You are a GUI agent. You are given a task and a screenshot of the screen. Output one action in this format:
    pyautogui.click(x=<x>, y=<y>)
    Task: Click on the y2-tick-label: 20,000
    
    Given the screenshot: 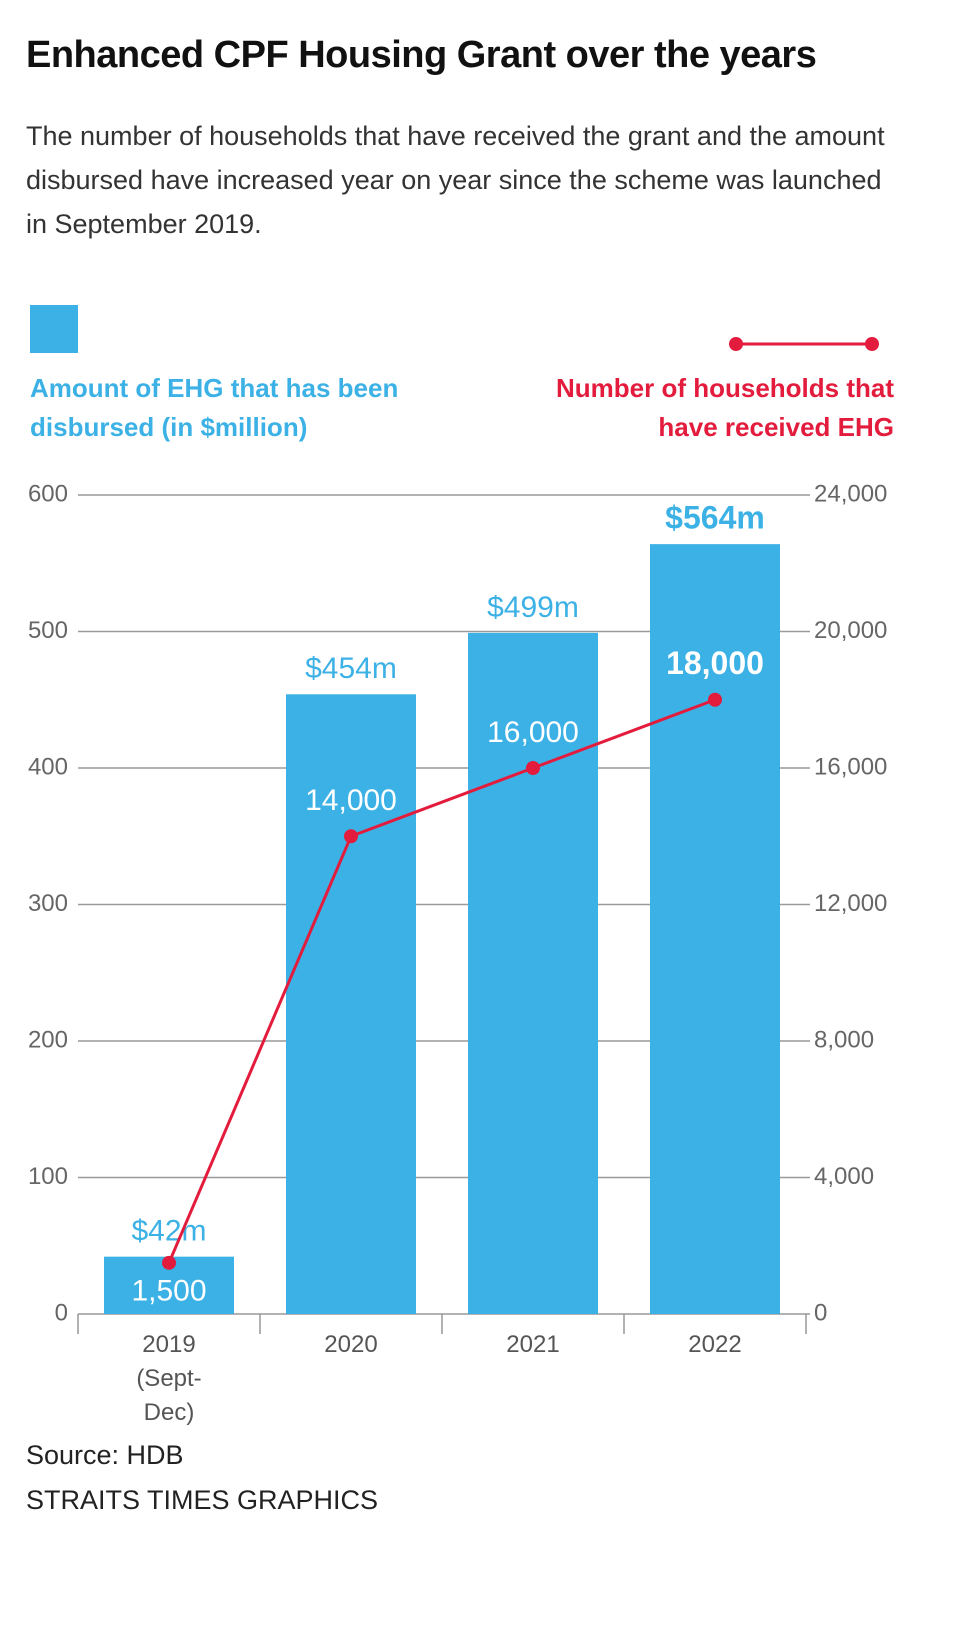 What is the action you would take?
    pyautogui.click(x=850, y=630)
    